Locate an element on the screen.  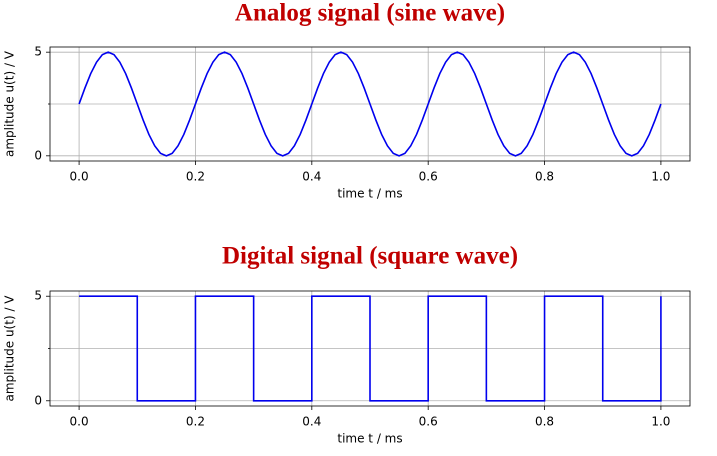
chart-title: Analog signal (sine wave) is located at coordinates (370, 13).